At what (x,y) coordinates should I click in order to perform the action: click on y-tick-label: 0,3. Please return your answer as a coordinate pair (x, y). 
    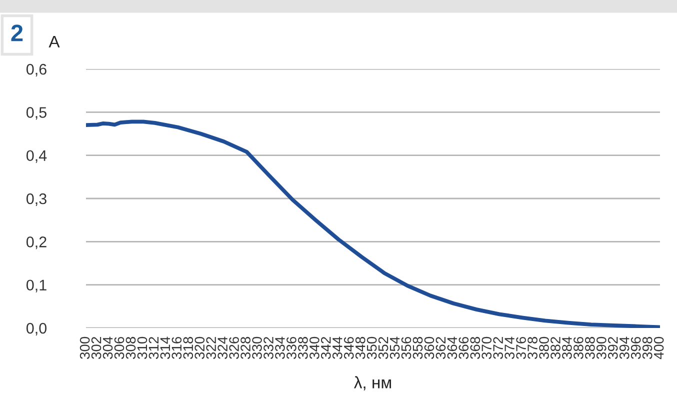
    Looking at the image, I should click on (36, 199).